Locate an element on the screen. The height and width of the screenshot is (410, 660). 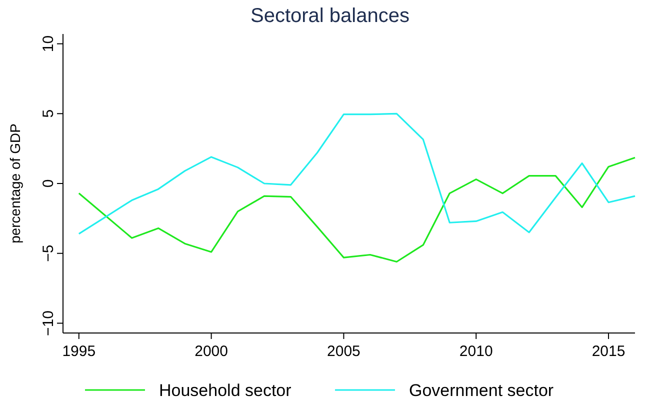
legend-label: Household sector is located at coordinates (225, 390).